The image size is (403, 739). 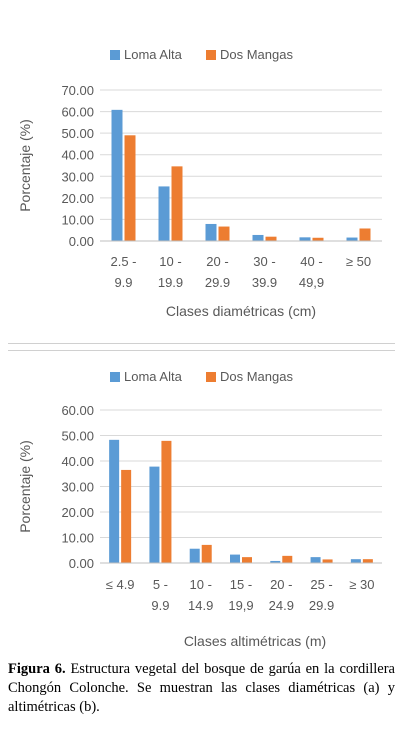 What do you see at coordinates (358, 261) in the screenshot?
I see `x-tick-label: ≥ 50` at bounding box center [358, 261].